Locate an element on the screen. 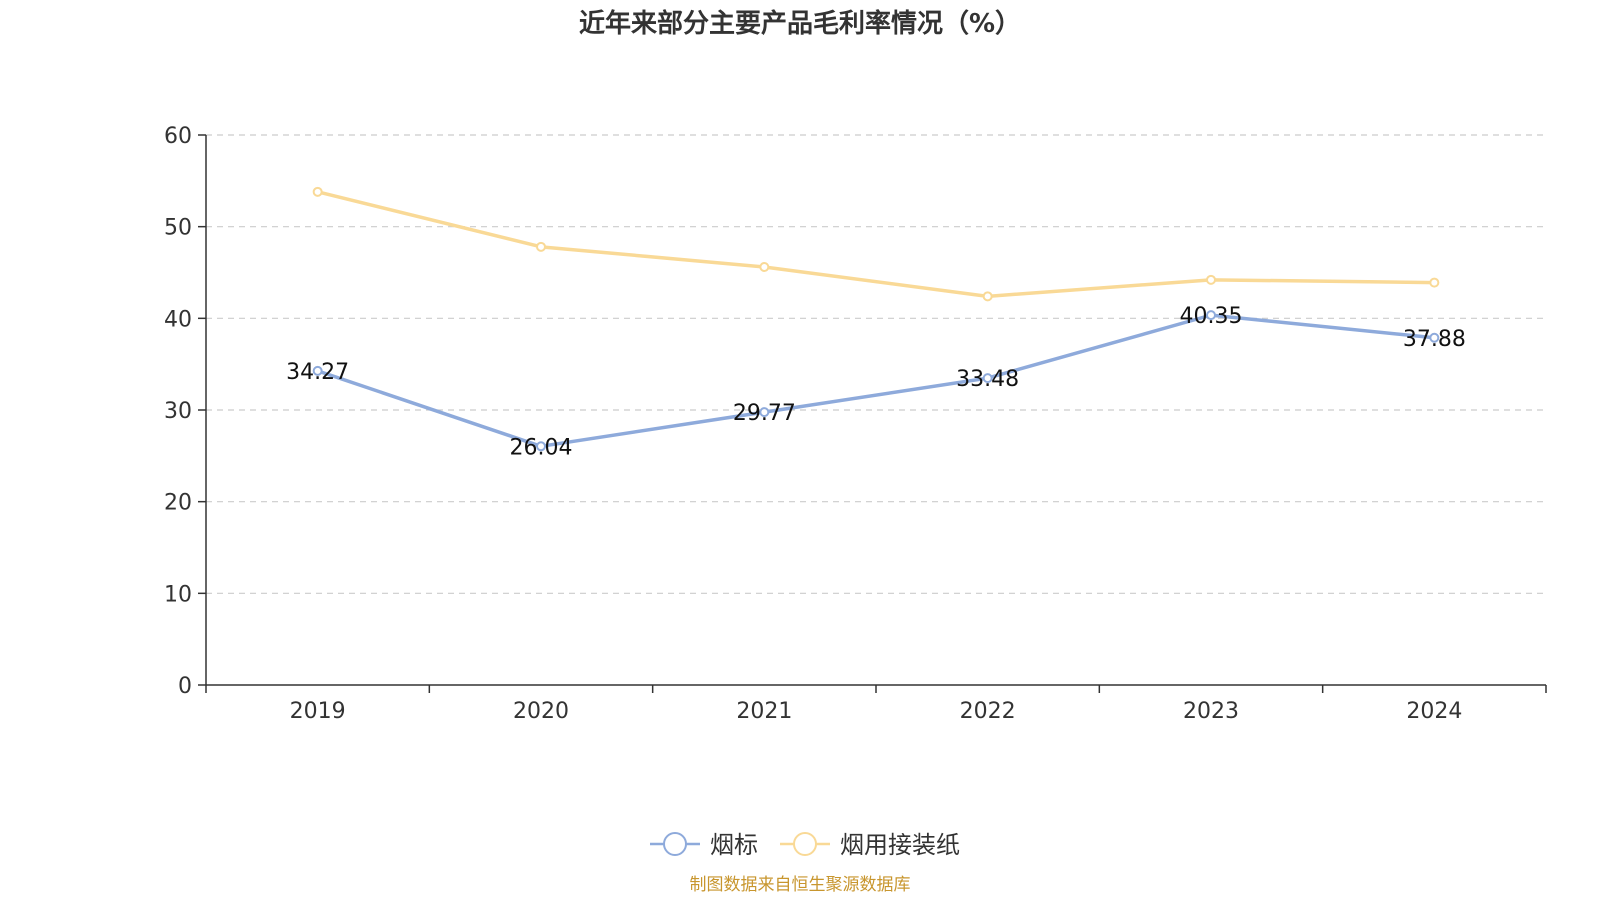 This screenshot has height=900, width=1600. y-tick-label: 50 is located at coordinates (178, 228).